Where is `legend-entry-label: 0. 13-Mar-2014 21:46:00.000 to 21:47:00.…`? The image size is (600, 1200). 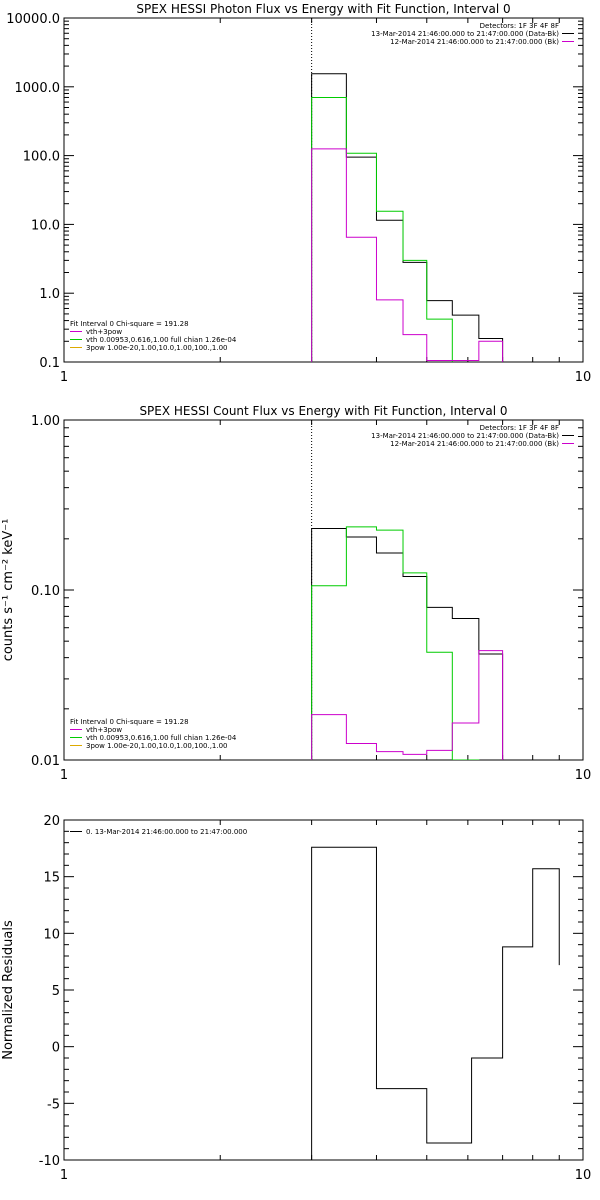
legend-entry-label: 0. 13-Mar-2014 21:46:00.000 to 21:47:00.… is located at coordinates (166, 832).